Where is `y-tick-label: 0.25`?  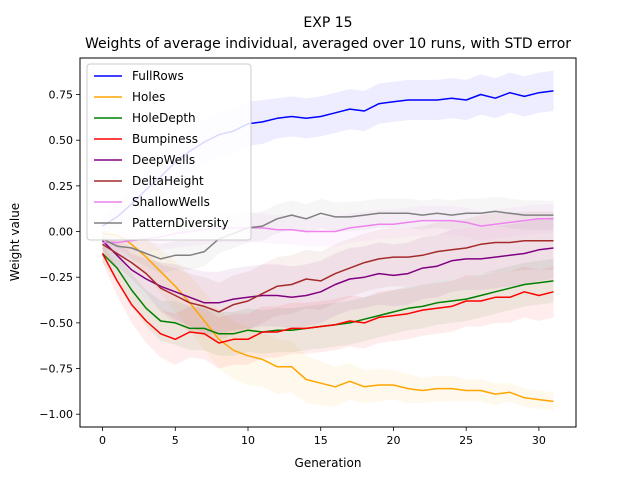 y-tick-label: 0.25 is located at coordinates (61, 186).